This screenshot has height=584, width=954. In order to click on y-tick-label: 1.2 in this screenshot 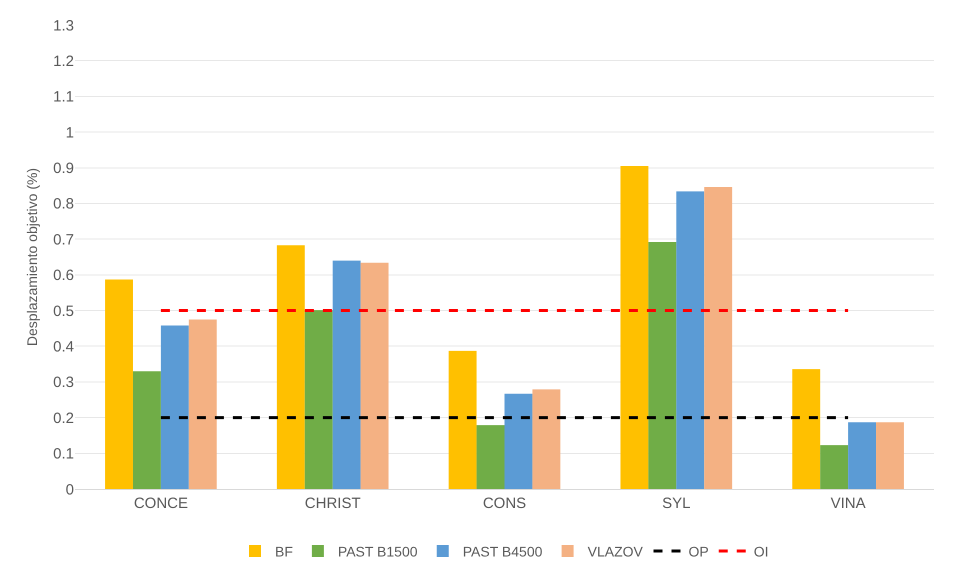, I will do `click(63, 61)`.